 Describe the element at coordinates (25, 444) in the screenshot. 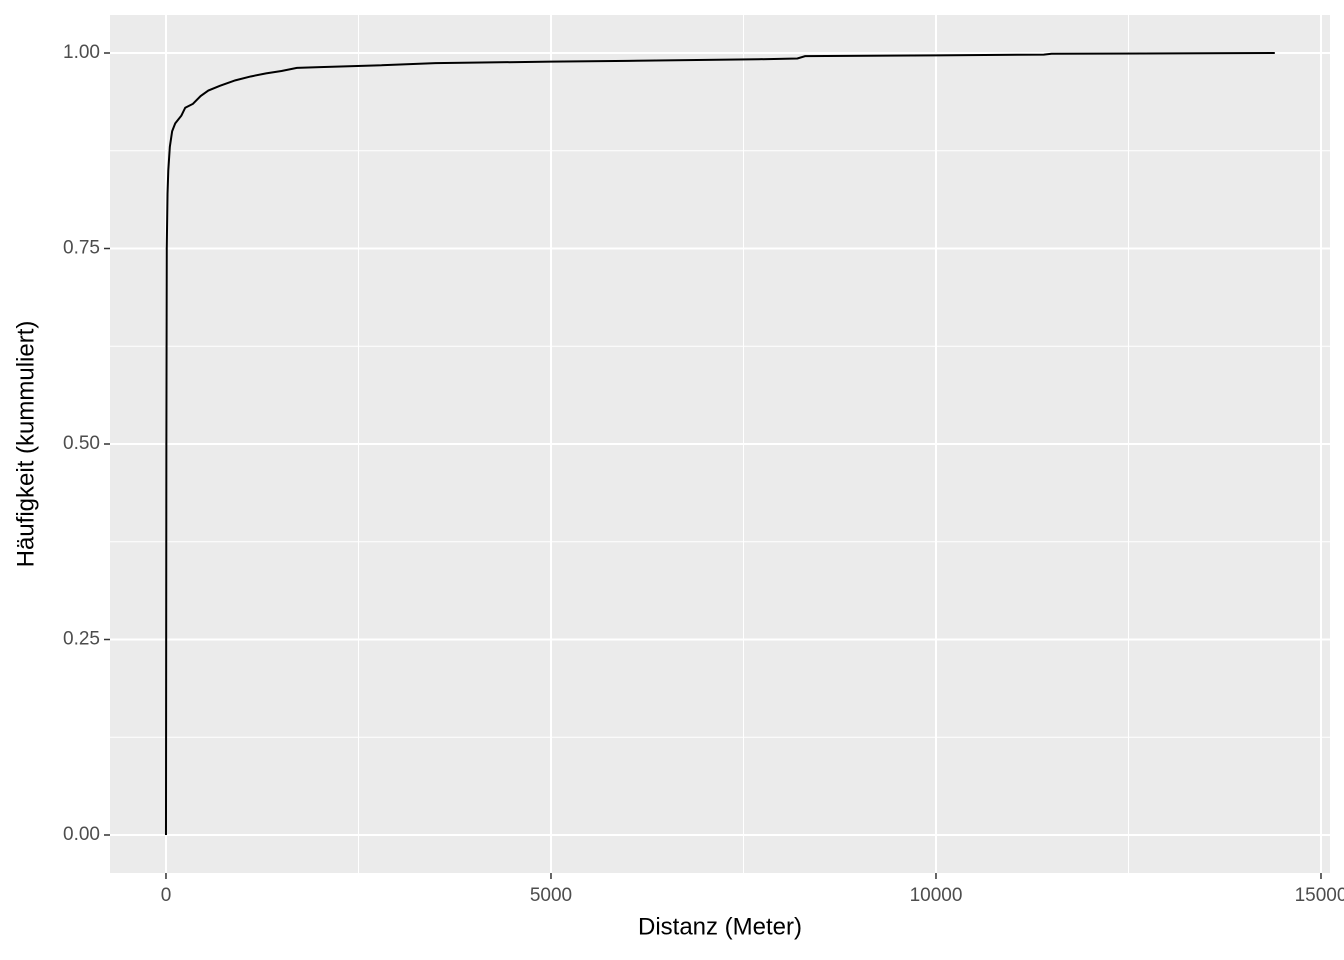

I see `y-axis-title: Häufigkeit (kummuliert)` at that location.